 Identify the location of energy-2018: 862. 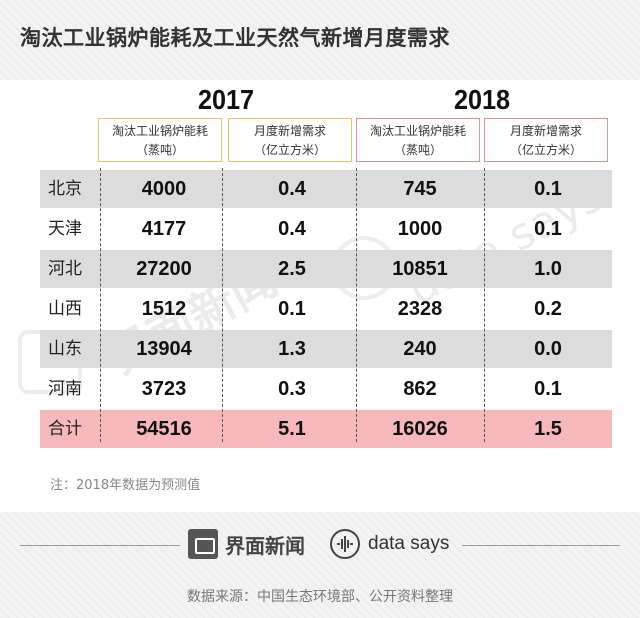
(420, 389).